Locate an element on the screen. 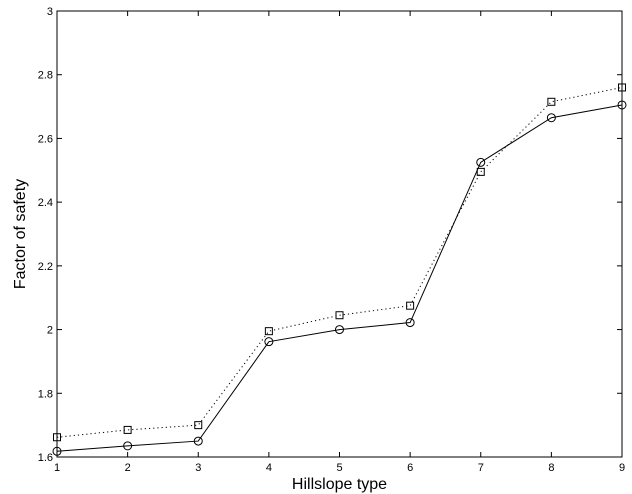 The width and height of the screenshot is (632, 494). y-tick-label: 2.8 is located at coordinates (45, 76).